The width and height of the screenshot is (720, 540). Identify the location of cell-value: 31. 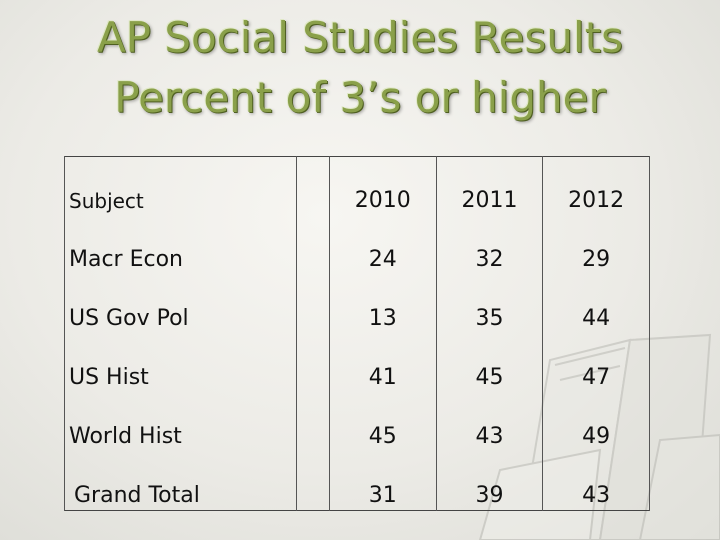
(382, 481).